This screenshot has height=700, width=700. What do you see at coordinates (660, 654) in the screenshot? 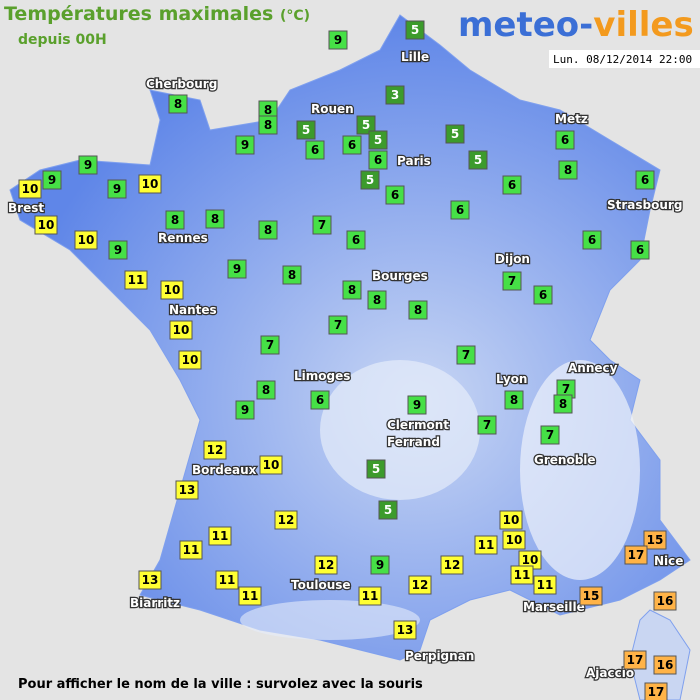
I see `corsica` at bounding box center [660, 654].